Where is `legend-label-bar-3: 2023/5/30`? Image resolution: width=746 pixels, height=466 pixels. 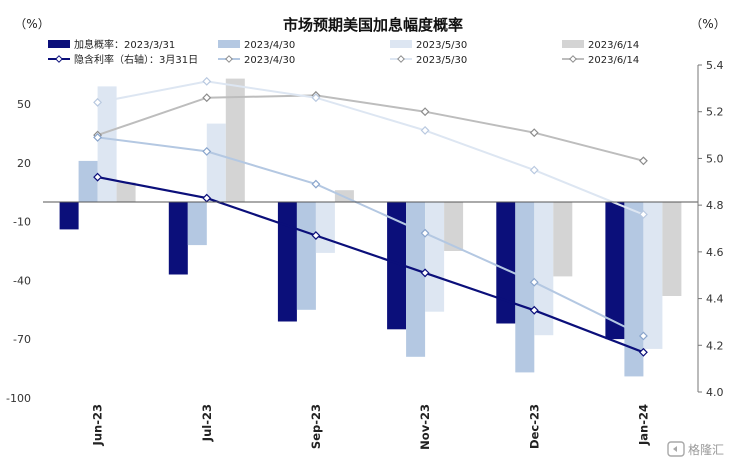 legend-label-bar-3: 2023/5/30 is located at coordinates (441, 45).